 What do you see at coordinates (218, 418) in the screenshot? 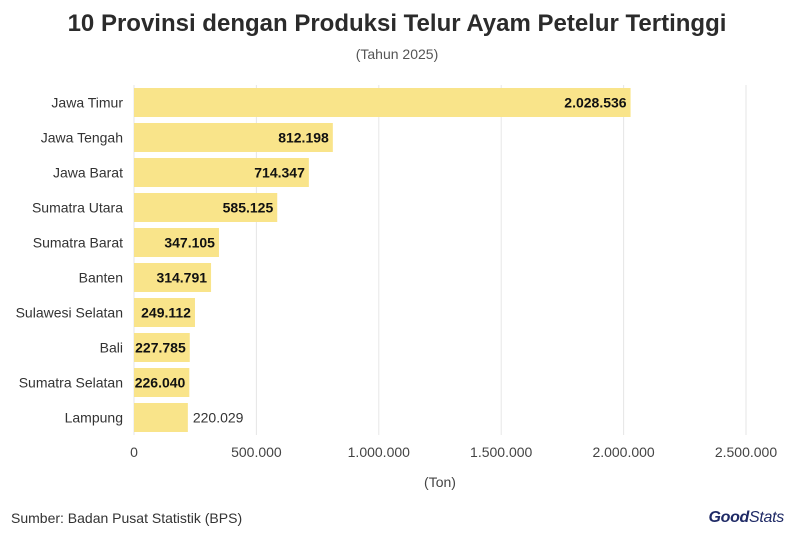
I see `data-label: 220.029` at bounding box center [218, 418].